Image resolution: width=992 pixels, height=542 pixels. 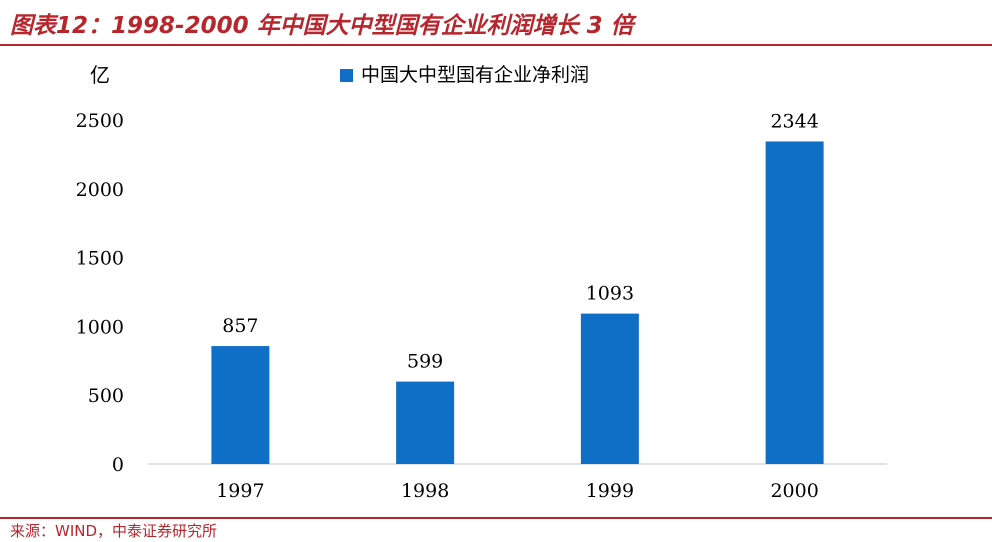 I want to click on title-bar: 图表12：1998-2000 年中国大中型国有企业利润增长 3 倍, so click(x=496, y=23).